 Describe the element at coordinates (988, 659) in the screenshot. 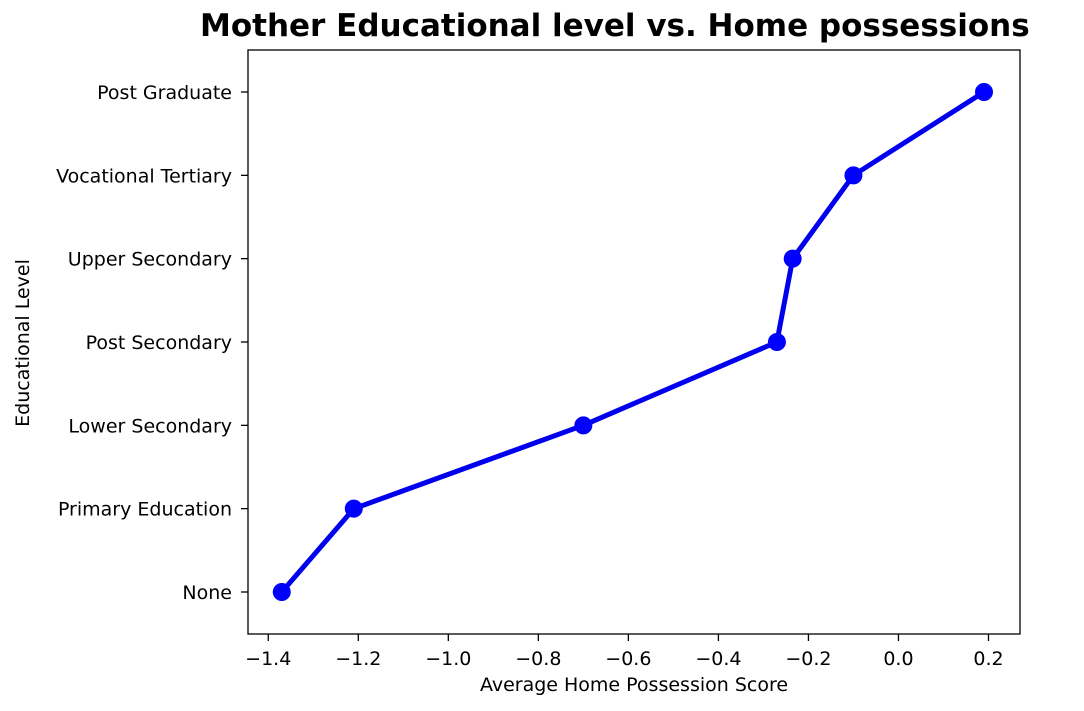

I see `x-tick-label: 0.2` at that location.